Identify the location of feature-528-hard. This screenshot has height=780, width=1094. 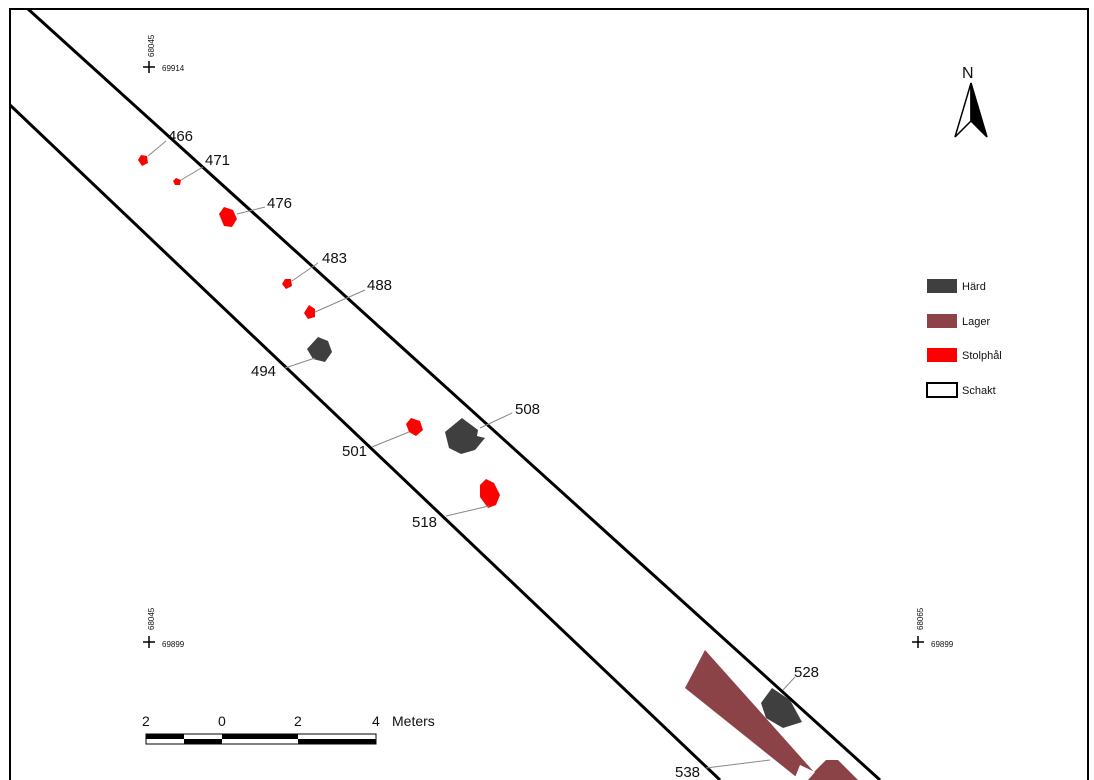
(781, 708).